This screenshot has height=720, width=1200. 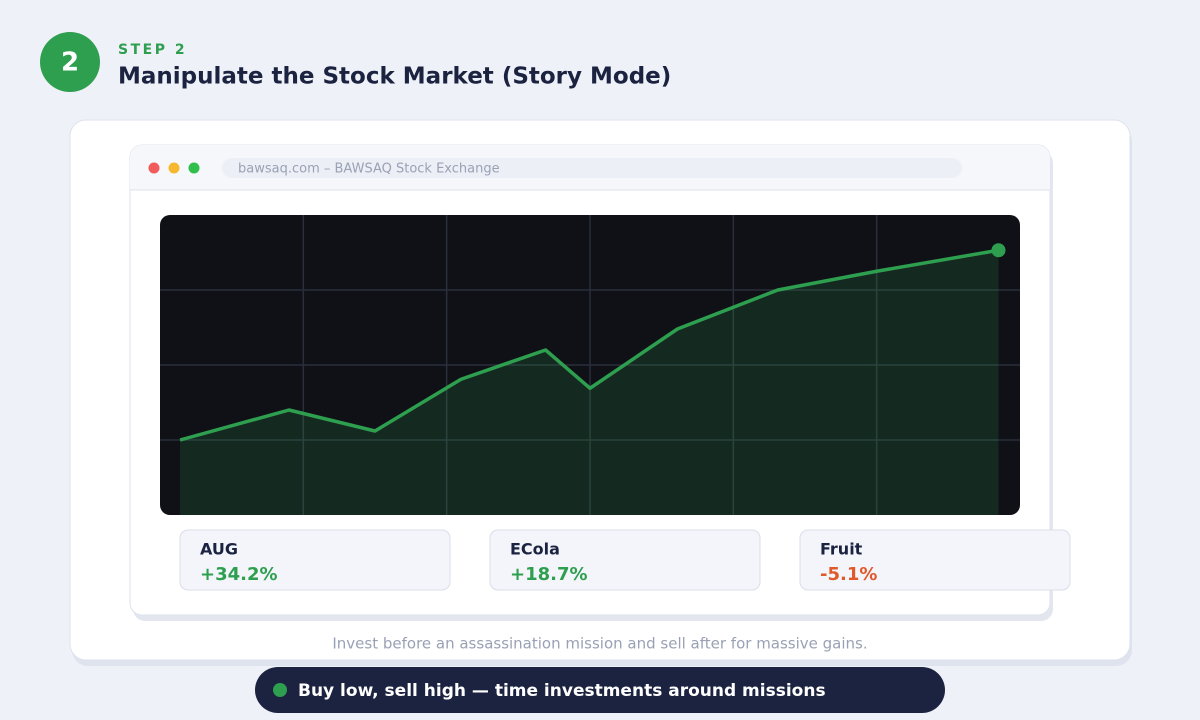 I want to click on step-label: STEP 2, so click(x=152, y=50).